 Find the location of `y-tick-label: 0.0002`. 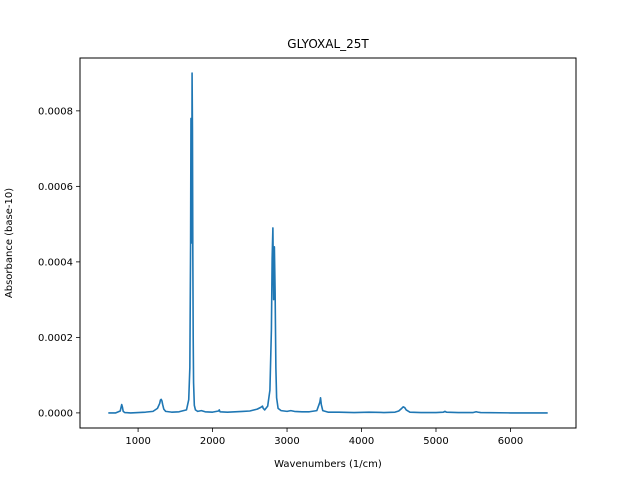

y-tick-label: 0.0002 is located at coordinates (55, 338).